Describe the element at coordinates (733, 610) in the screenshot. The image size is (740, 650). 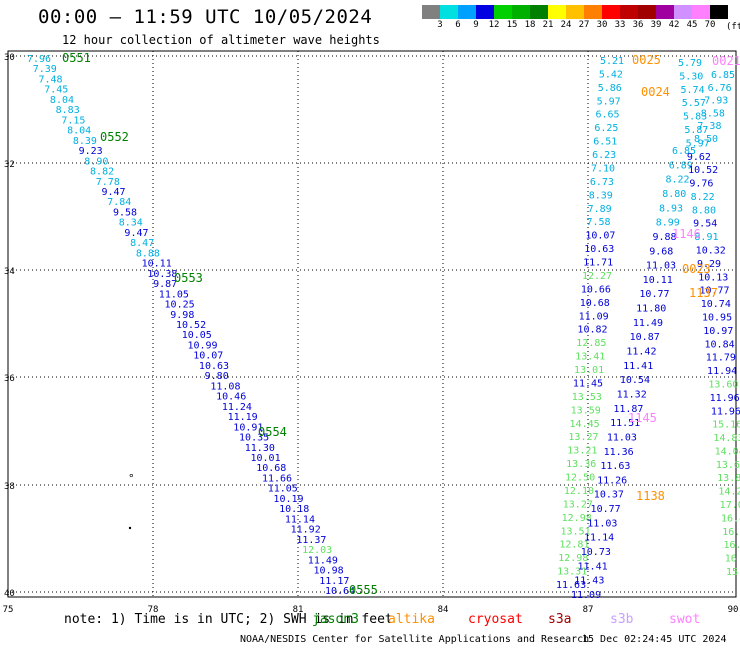
I see `lon-tick-label: 90` at that location.